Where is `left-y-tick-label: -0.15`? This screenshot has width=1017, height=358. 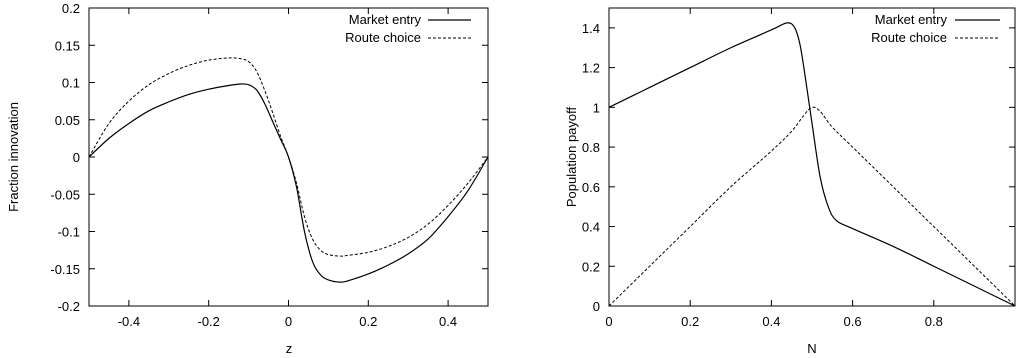
left-y-tick-label: -0.15 is located at coordinates (65, 269).